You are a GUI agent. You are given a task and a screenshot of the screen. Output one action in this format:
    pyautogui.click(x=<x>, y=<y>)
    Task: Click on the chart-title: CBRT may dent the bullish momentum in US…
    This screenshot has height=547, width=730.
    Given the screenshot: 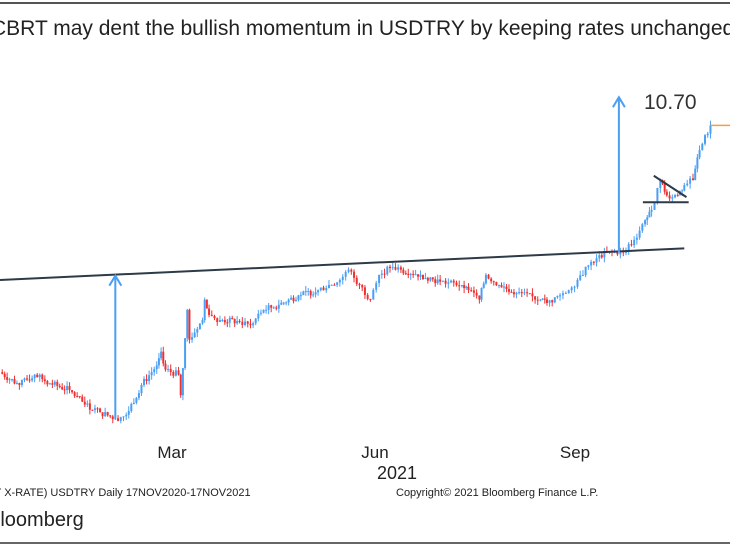 What is the action you would take?
    pyautogui.click(x=365, y=28)
    